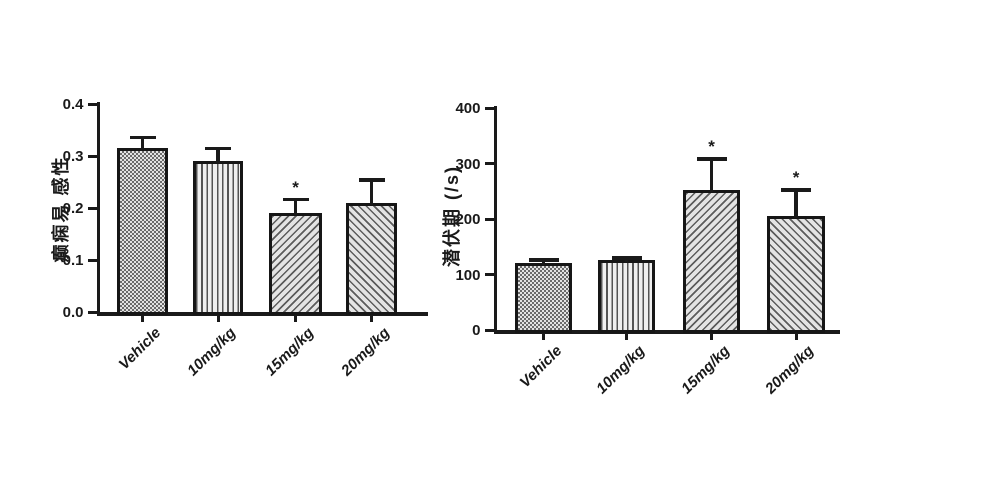 Image resolution: width=1008 pixels, height=478 pixels. I want to click on y-tick-label: 300, so click(468, 164).